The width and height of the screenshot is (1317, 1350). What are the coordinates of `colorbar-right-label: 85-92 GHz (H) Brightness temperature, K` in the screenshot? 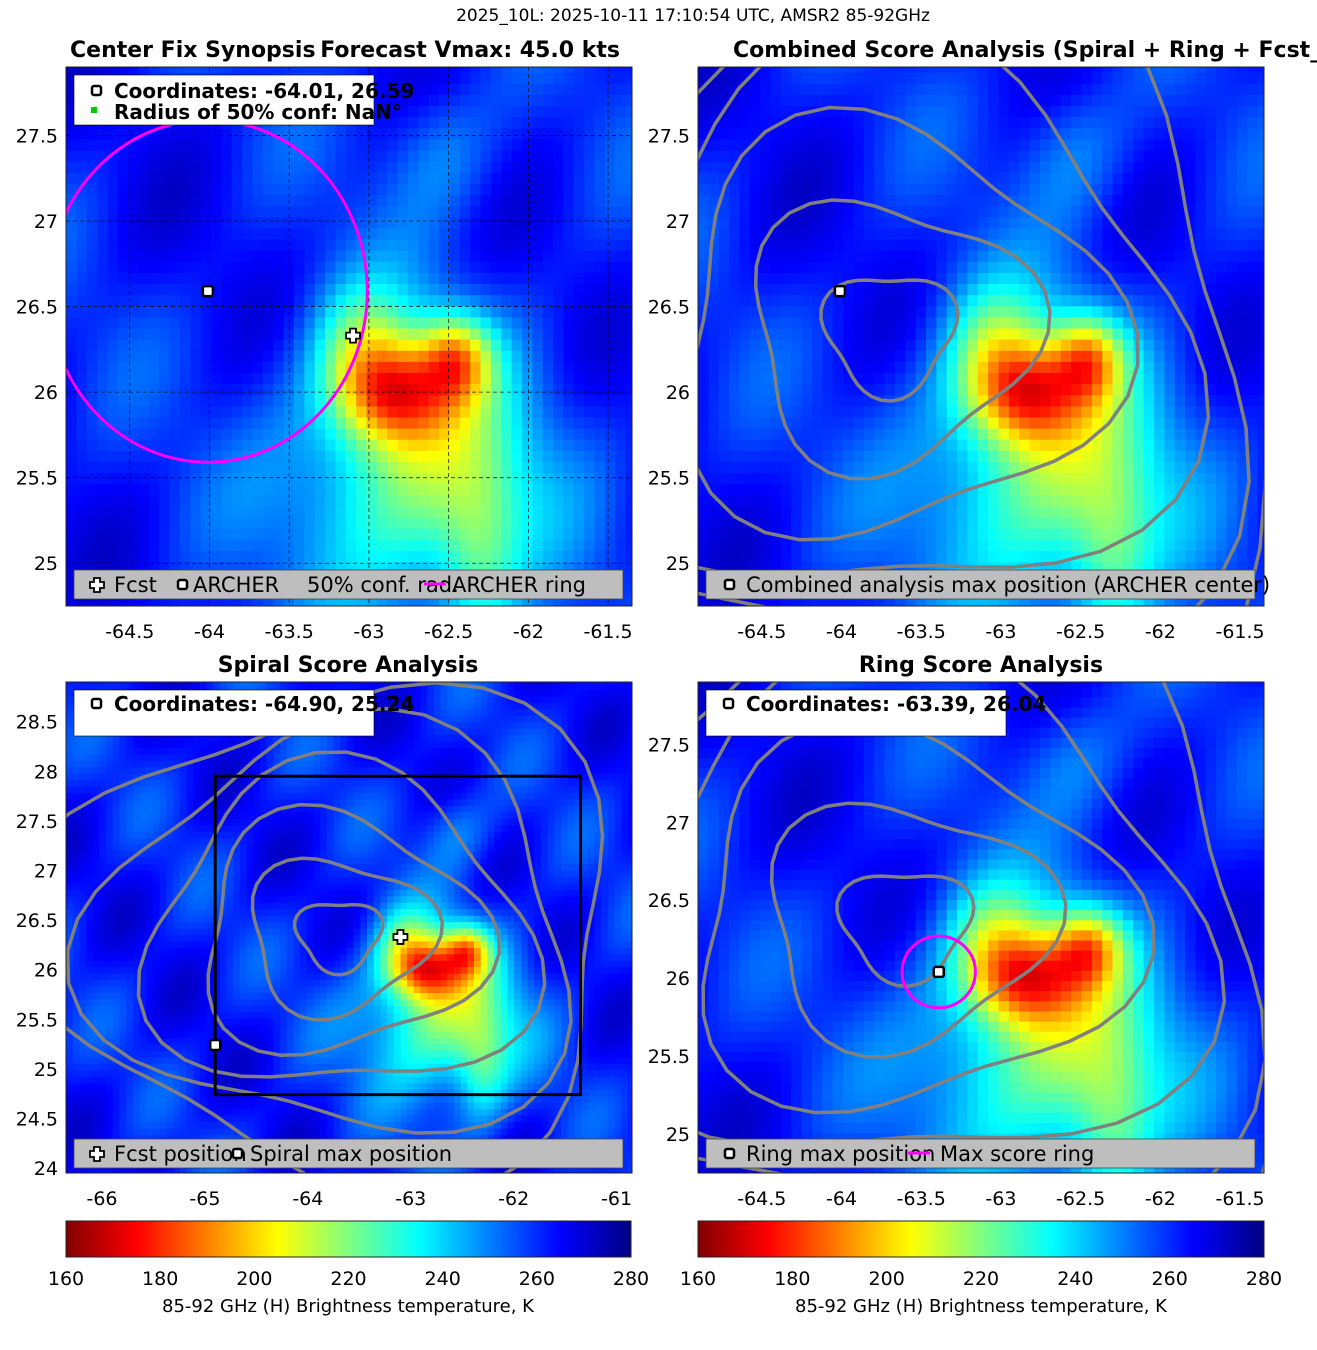 It's located at (981, 1306).